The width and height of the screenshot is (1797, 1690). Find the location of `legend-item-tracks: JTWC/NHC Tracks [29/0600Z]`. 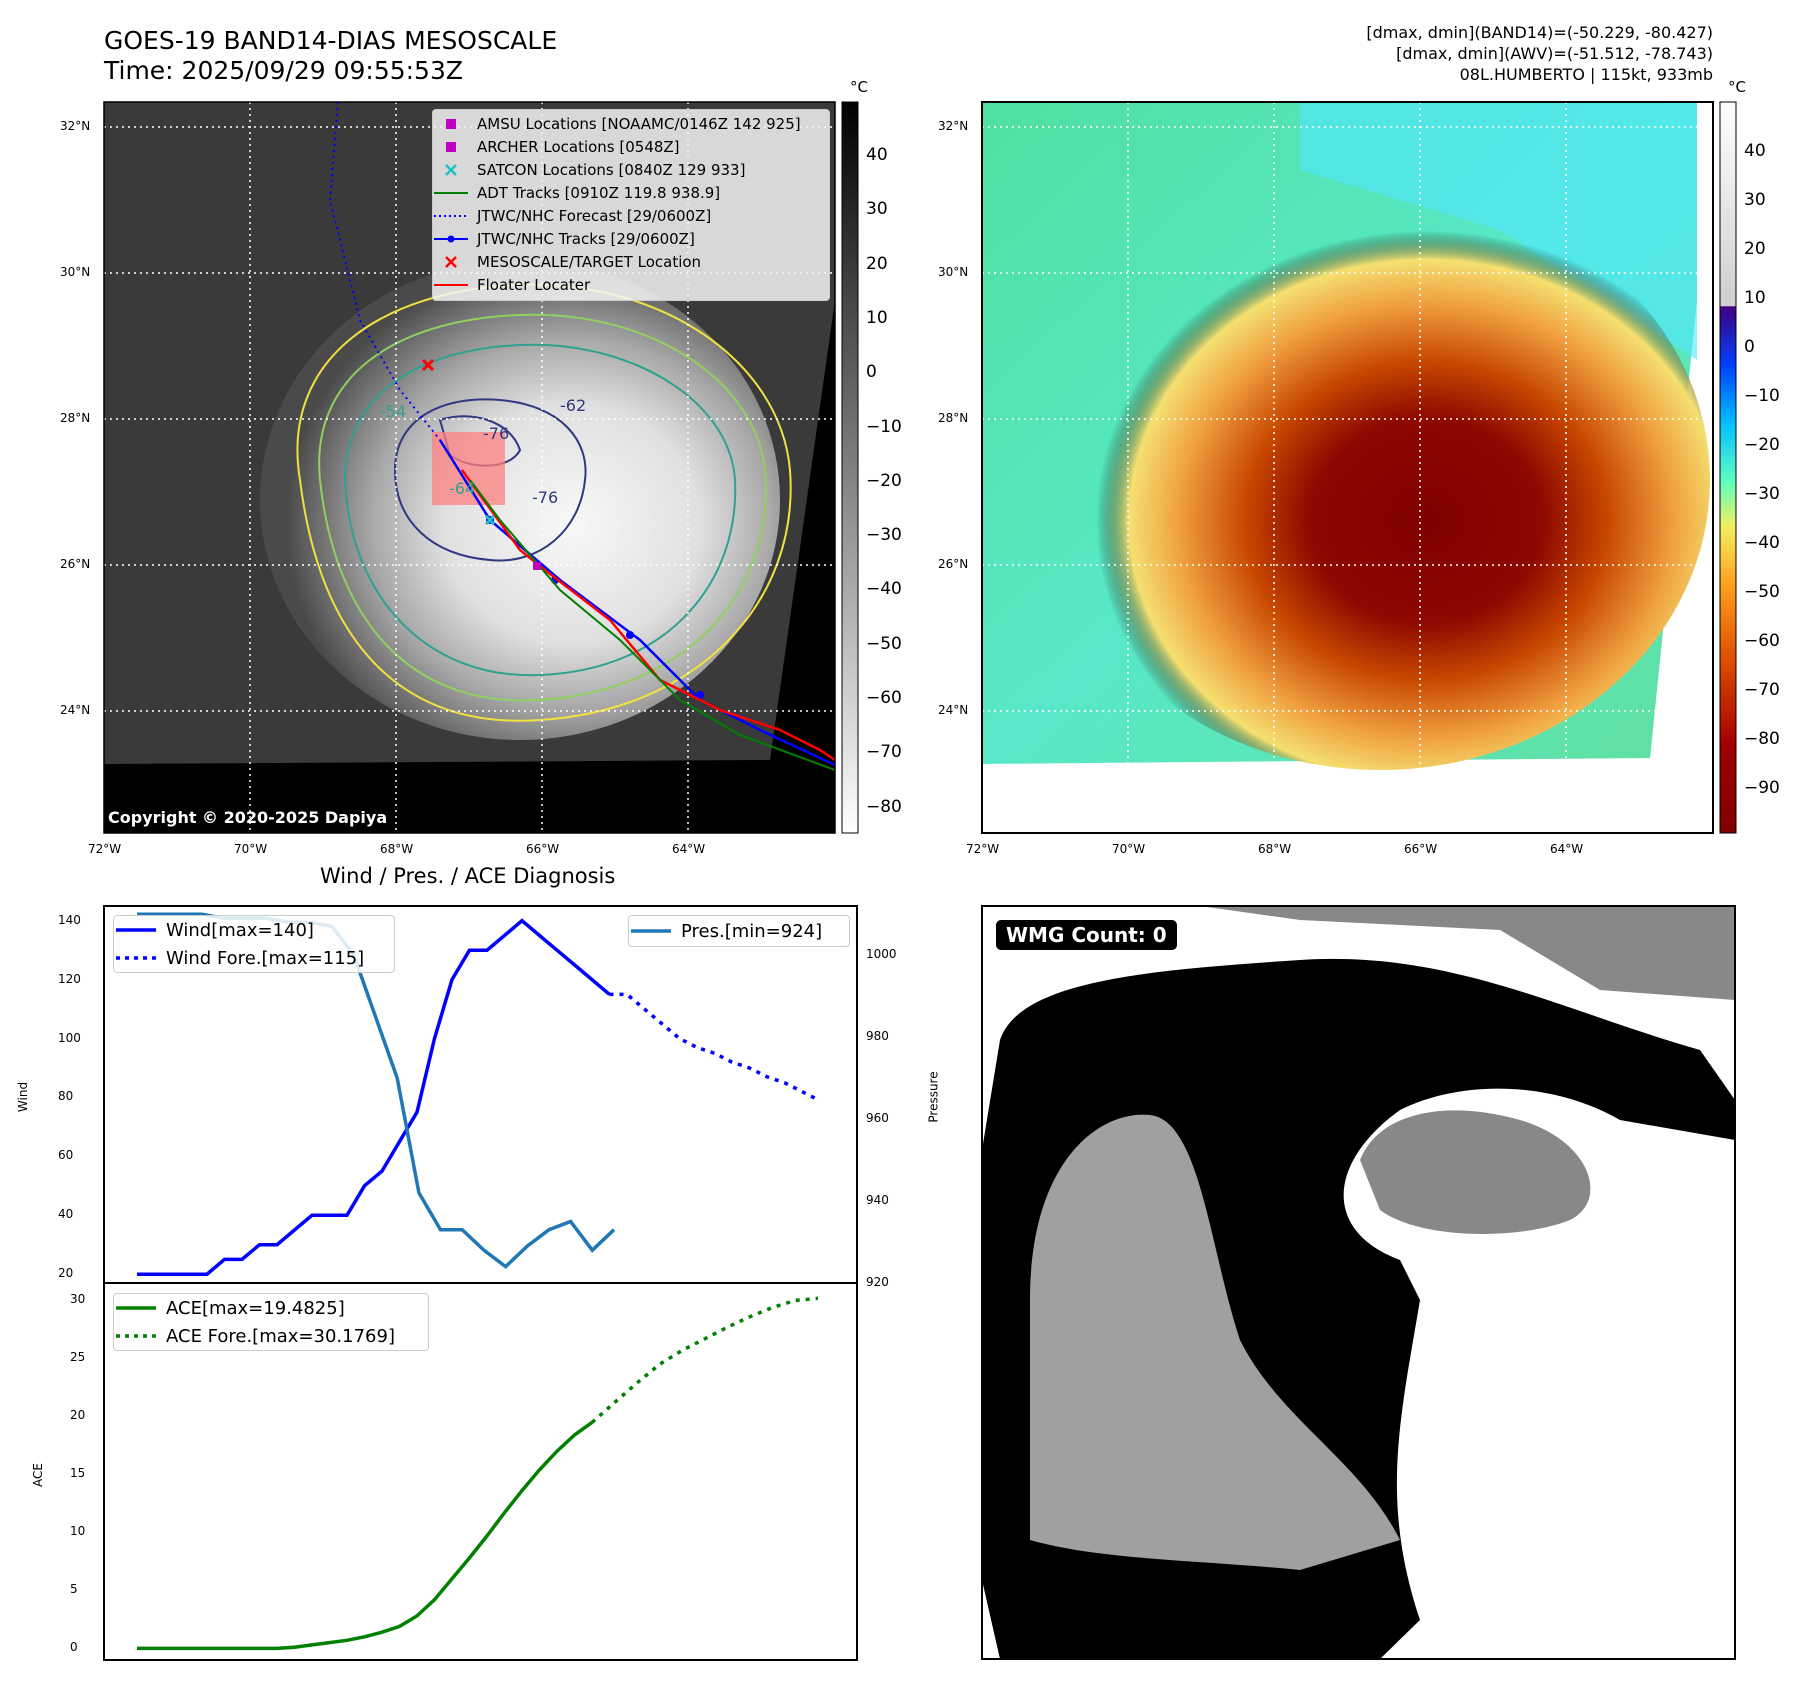

legend-item-tracks: JTWC/NHC Tracks [29/0600Z] is located at coordinates (631, 238).